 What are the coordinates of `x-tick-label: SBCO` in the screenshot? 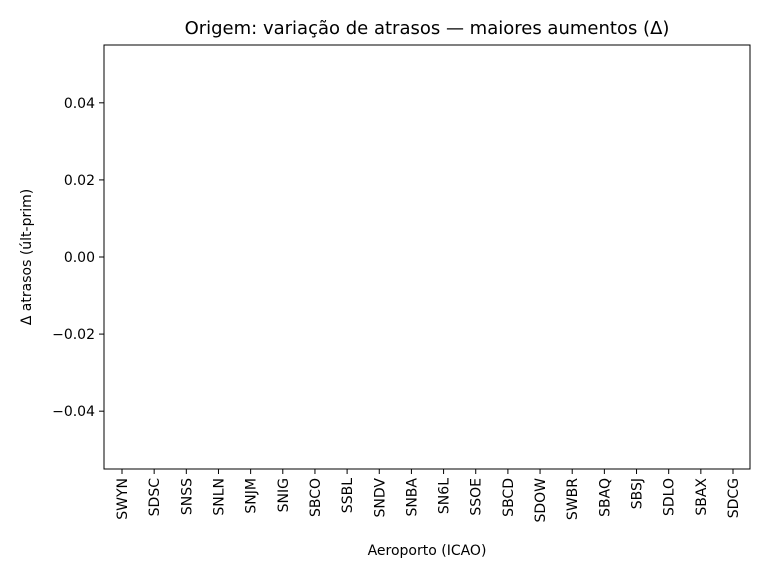 It's located at (316, 497).